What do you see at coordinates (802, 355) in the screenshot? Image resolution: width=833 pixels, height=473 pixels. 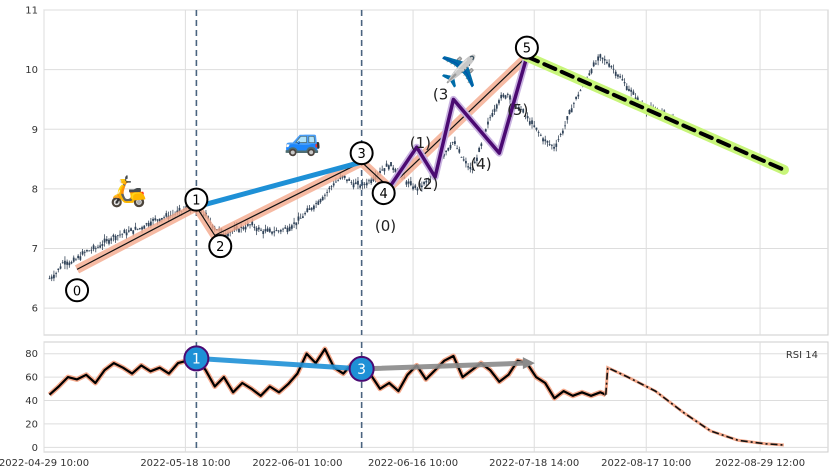 I see `rsi-legend: RSI 14` at bounding box center [802, 355].